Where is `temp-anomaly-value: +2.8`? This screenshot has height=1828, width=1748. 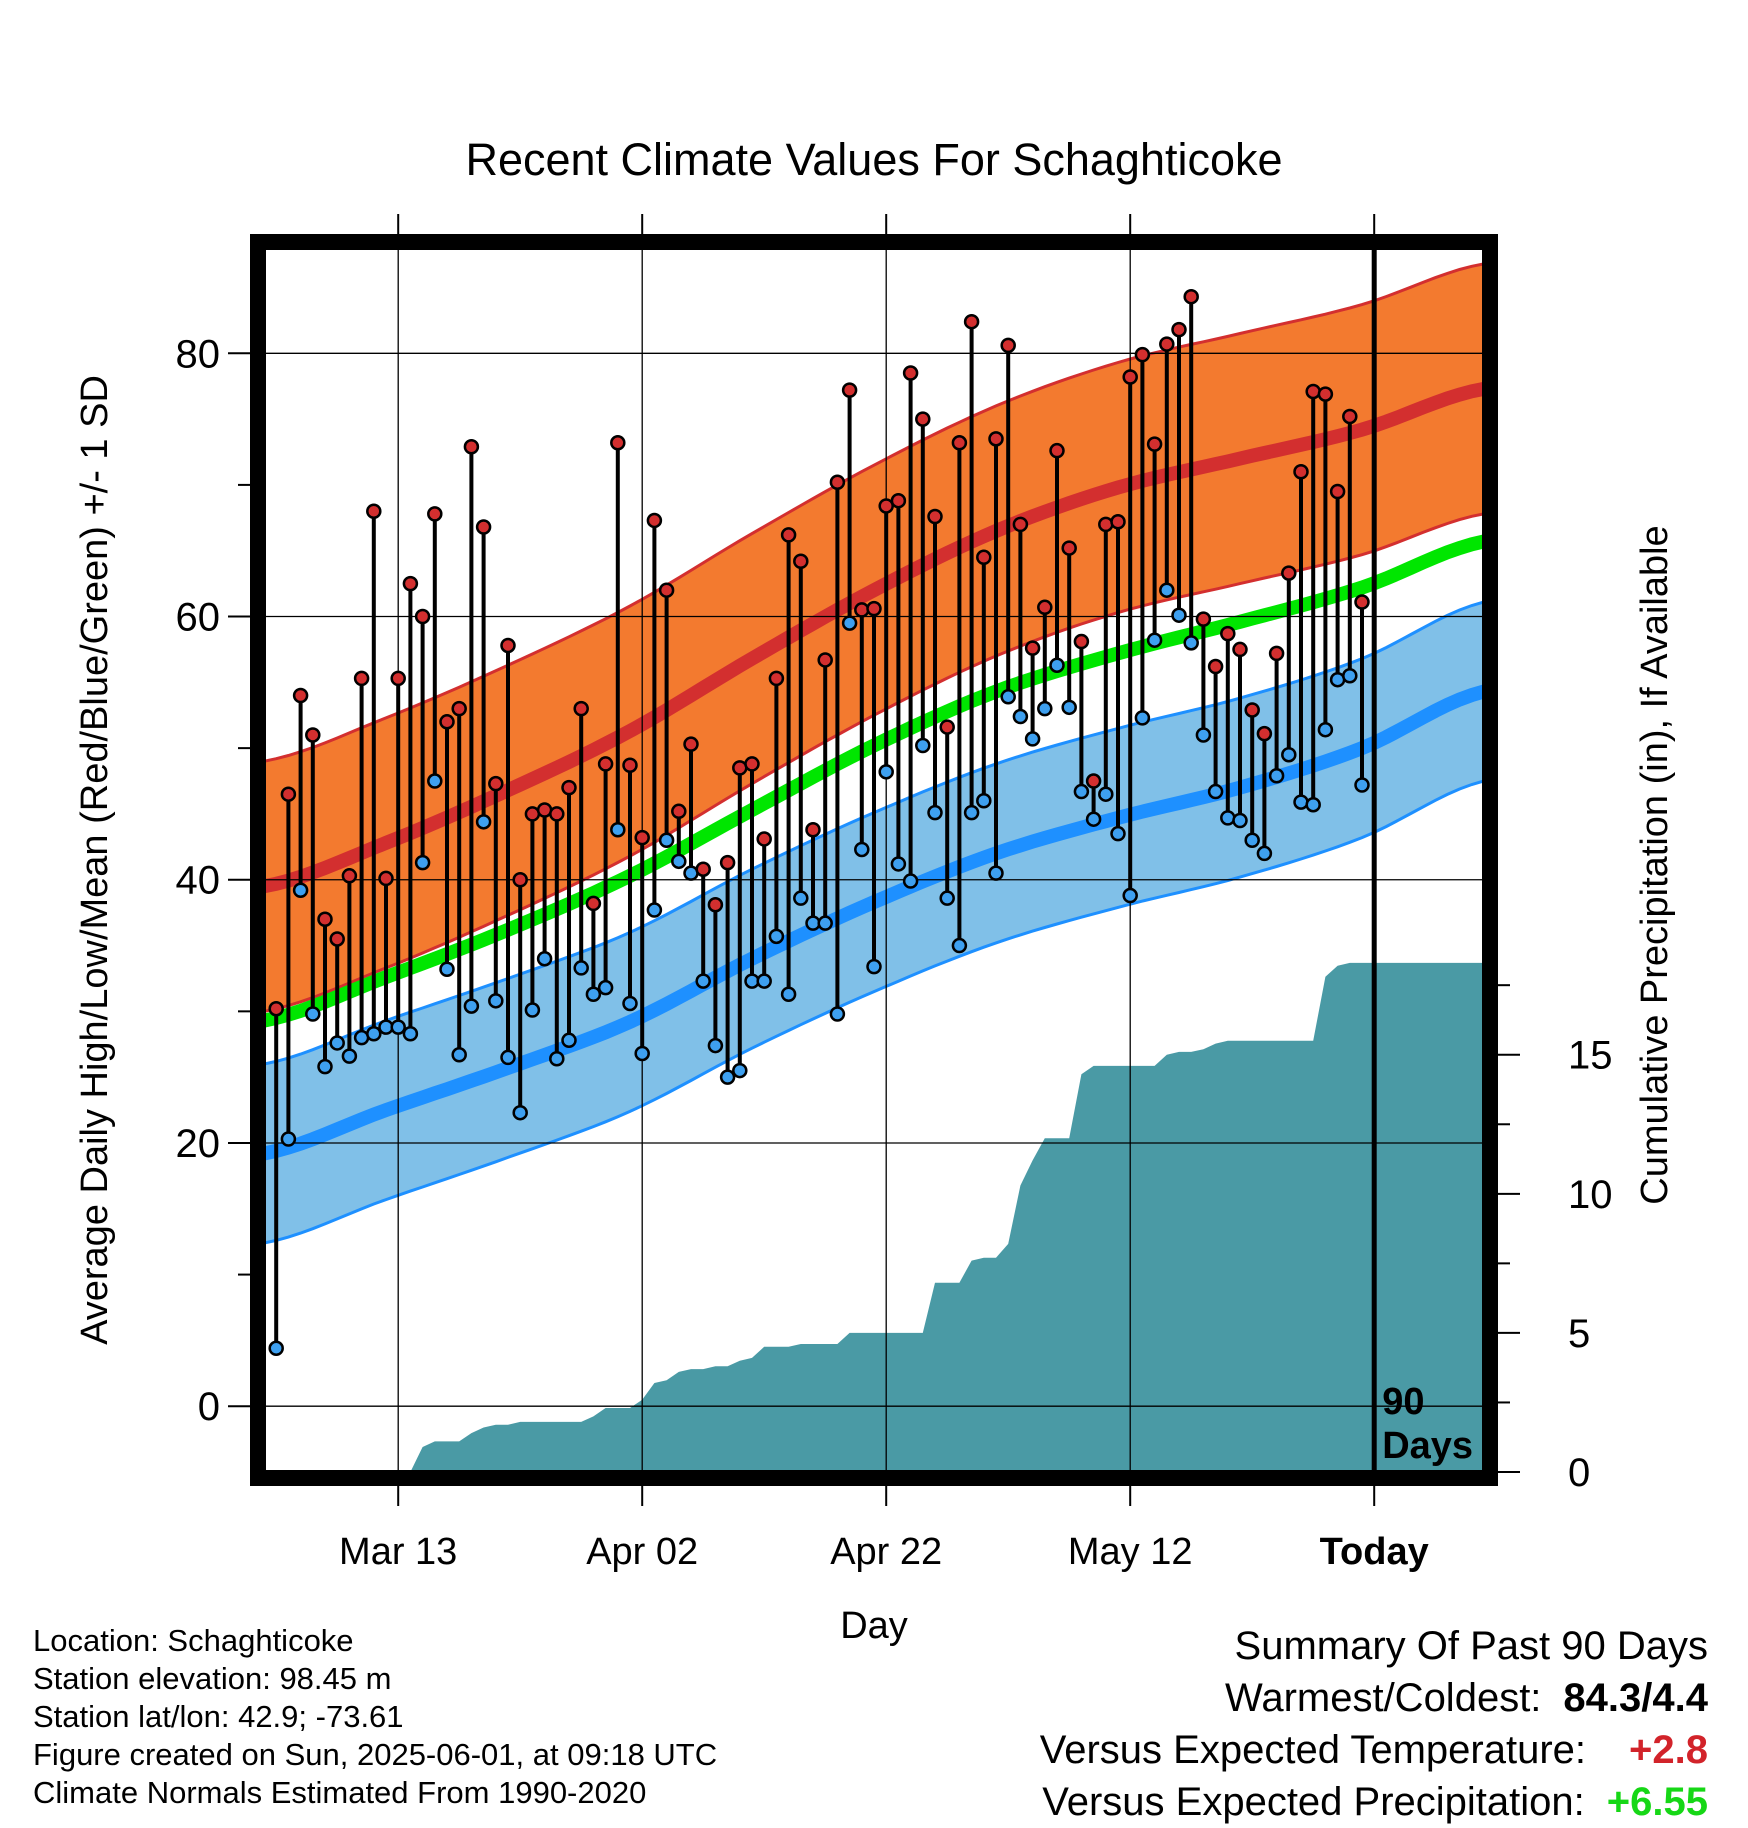
temp-anomaly-value: +2.8 is located at coordinates (1668, 1750).